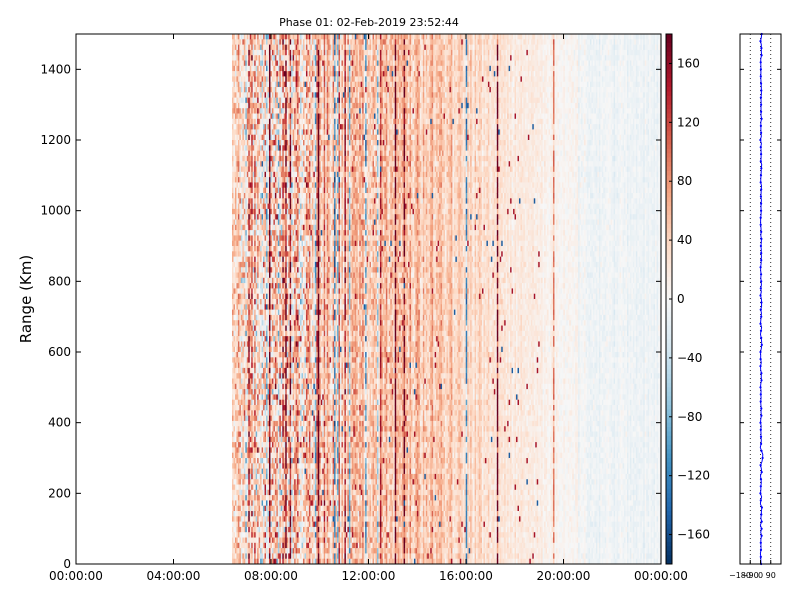  Describe the element at coordinates (369, 22) in the screenshot. I see `chart-title: Phase 01: 02-Feb-2019 23:52:44` at that location.